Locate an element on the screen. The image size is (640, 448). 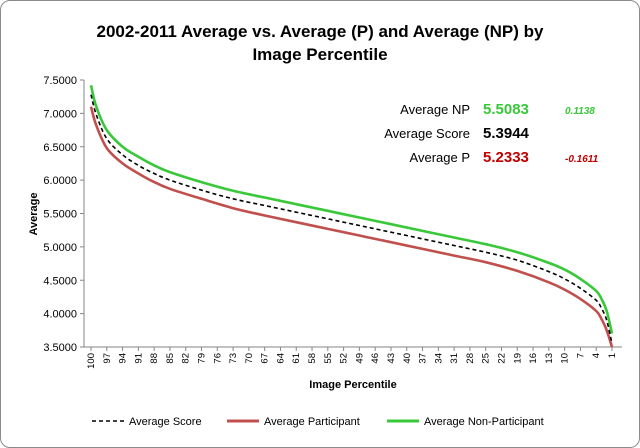
x-tick-label-2: 94 is located at coordinates (123, 358).